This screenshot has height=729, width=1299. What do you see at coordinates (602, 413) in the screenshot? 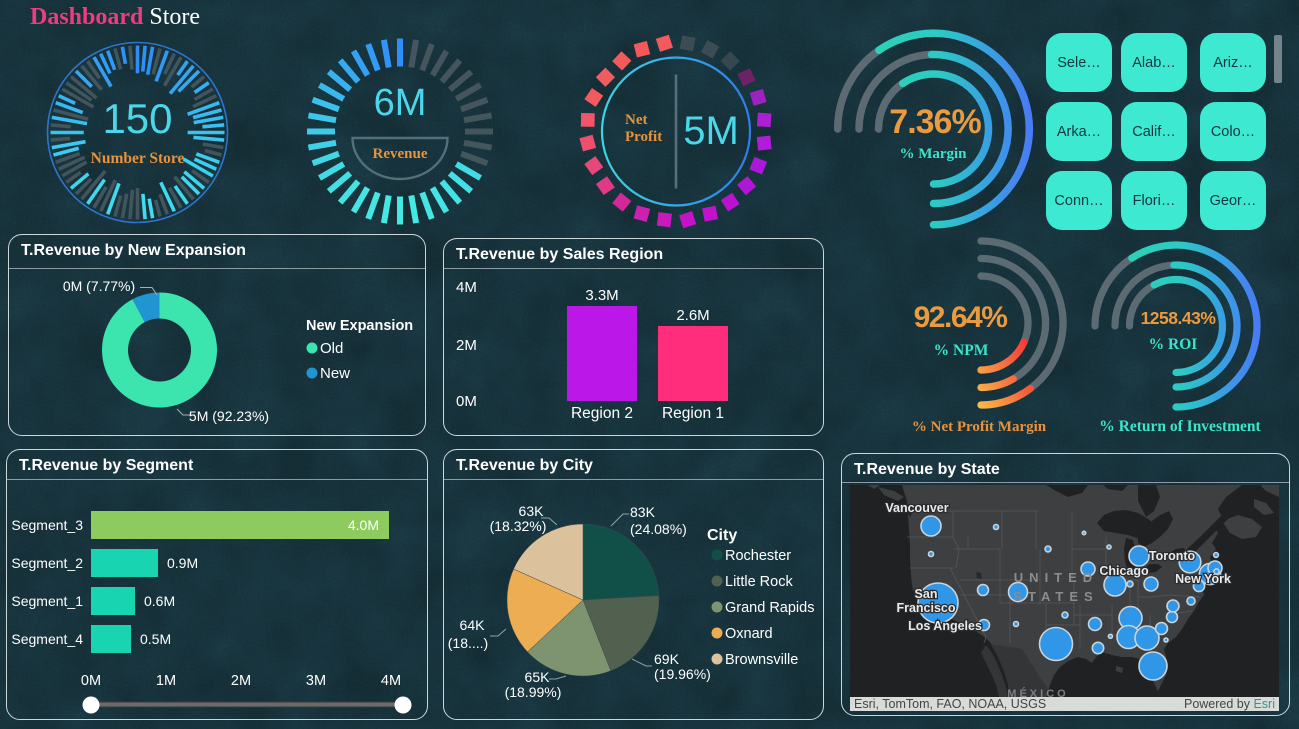
I see `svg-text: Region 2` at bounding box center [602, 413].